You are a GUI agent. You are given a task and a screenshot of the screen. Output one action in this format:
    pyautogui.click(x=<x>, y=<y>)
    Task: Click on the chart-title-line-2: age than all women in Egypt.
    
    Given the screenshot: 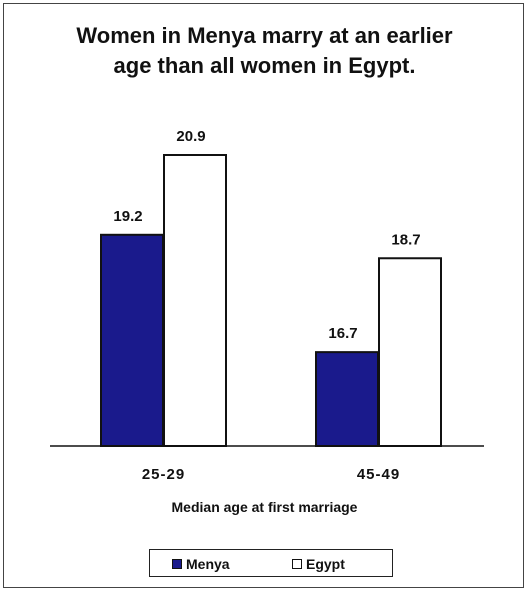 What is the action you would take?
    pyautogui.click(x=264, y=65)
    